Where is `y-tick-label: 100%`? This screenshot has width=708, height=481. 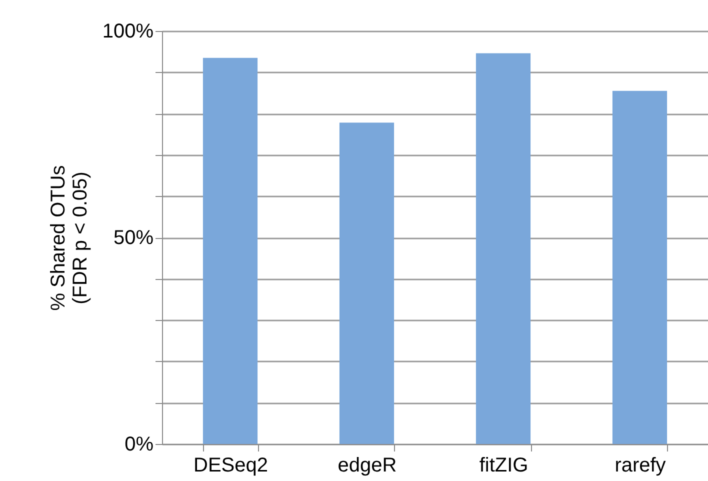
y-tick-label: 100% is located at coordinates (128, 31).